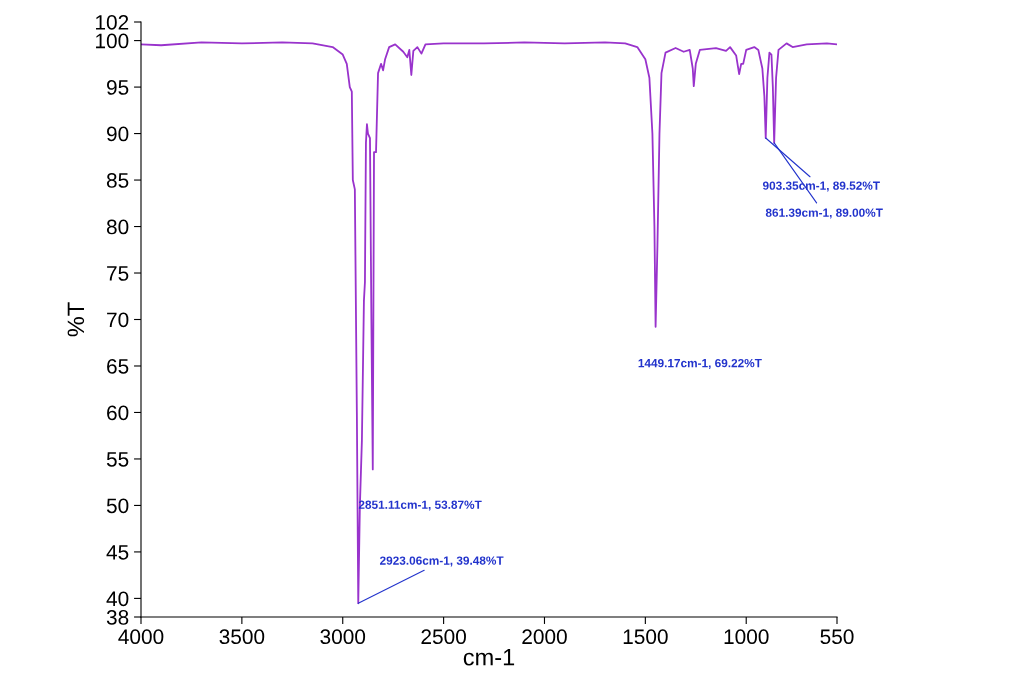 The width and height of the screenshot is (1019, 683). I want to click on y-tick-label: 55, so click(117, 459).